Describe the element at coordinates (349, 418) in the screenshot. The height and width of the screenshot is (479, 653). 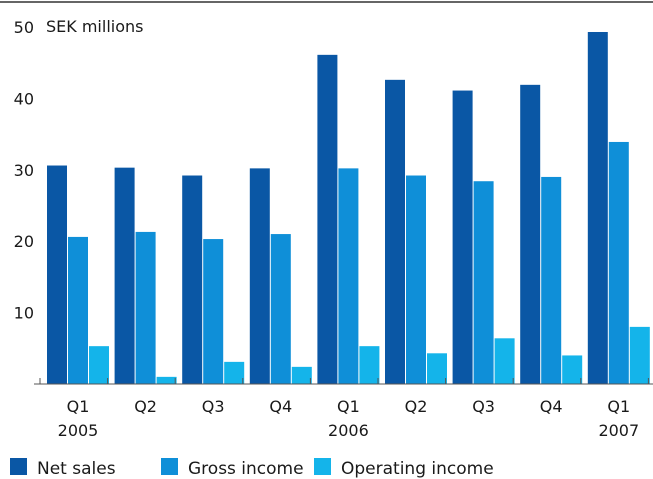
I see `x-axis-labels: Q1 Q2 Q3 Q4 Q1 Q2 Q3 Q4 Q1 2005 2006 2007` at that location.